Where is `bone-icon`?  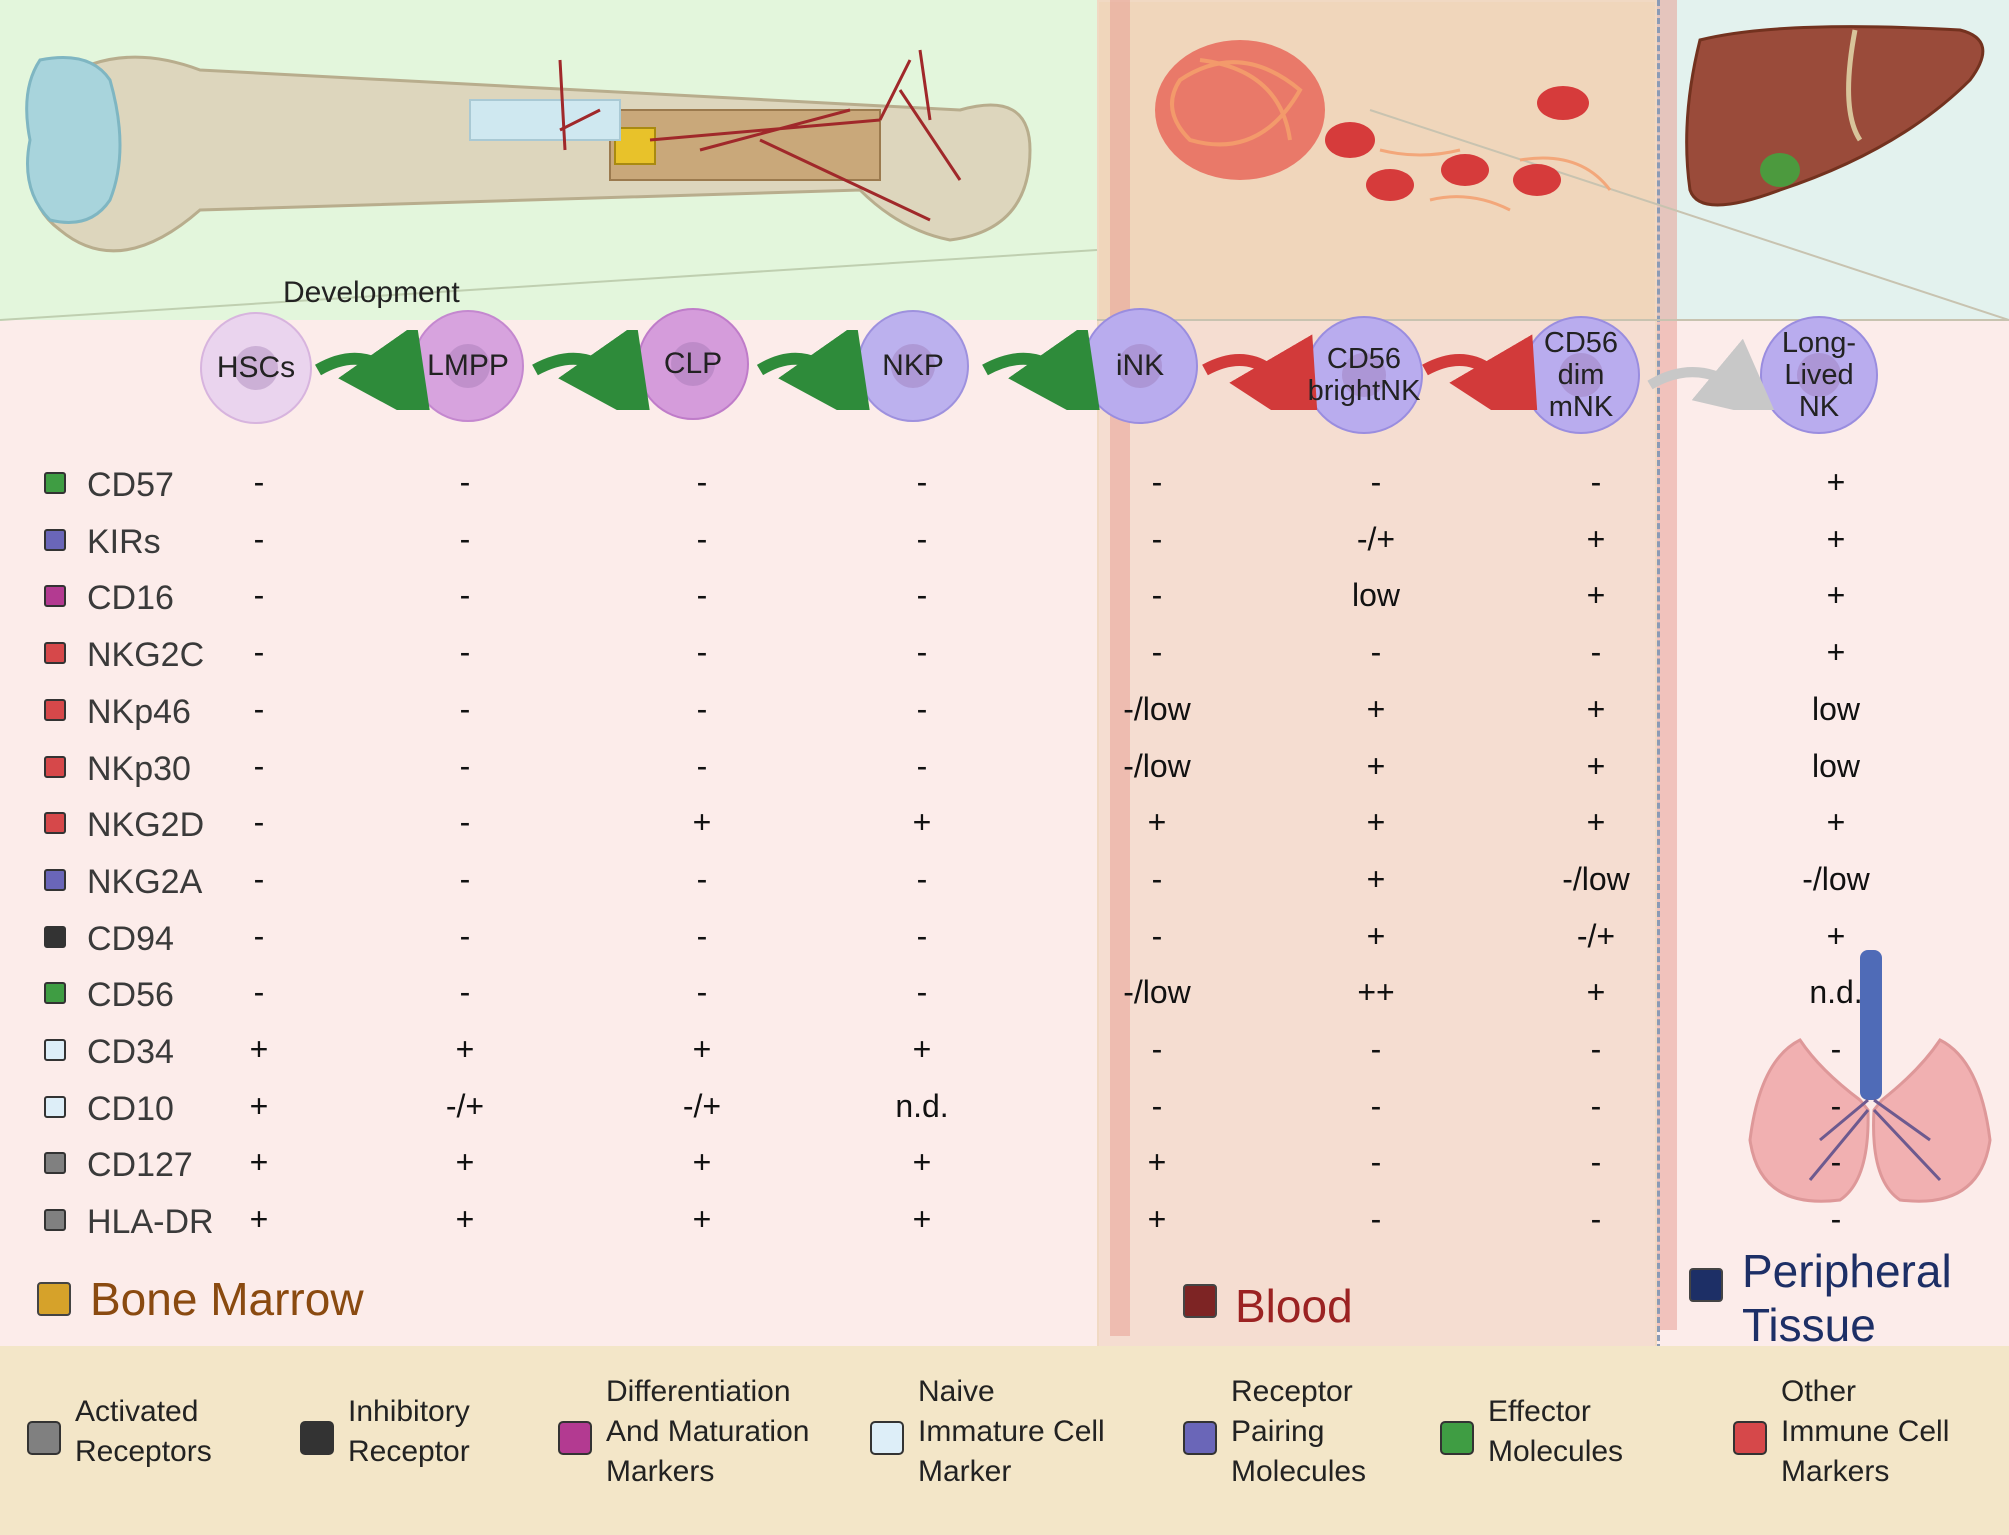
bone-icon is located at coordinates (528, 151).